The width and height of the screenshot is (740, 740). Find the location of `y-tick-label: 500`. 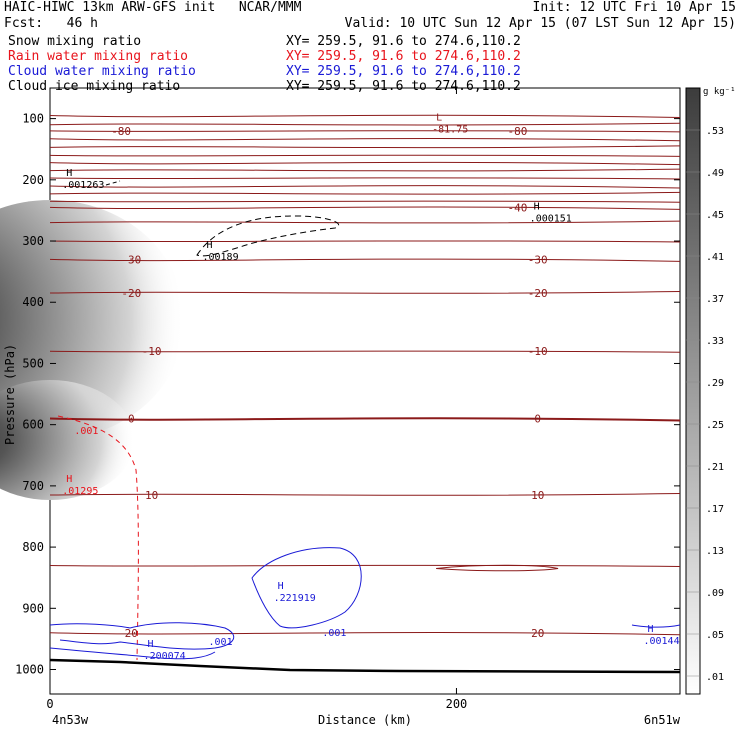

y-tick-label: 500 is located at coordinates (33, 363).